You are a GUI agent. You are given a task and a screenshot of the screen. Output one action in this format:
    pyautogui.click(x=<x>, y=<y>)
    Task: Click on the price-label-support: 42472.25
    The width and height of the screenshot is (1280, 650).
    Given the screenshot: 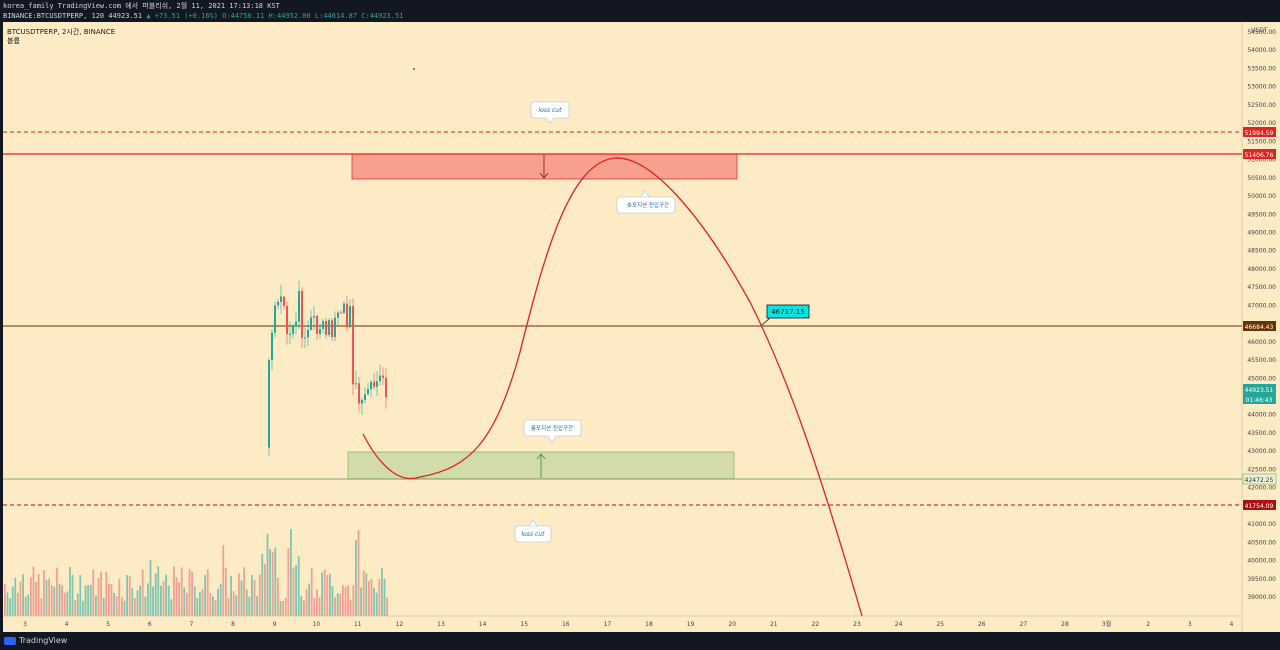 What is the action you would take?
    pyautogui.click(x=1259, y=479)
    